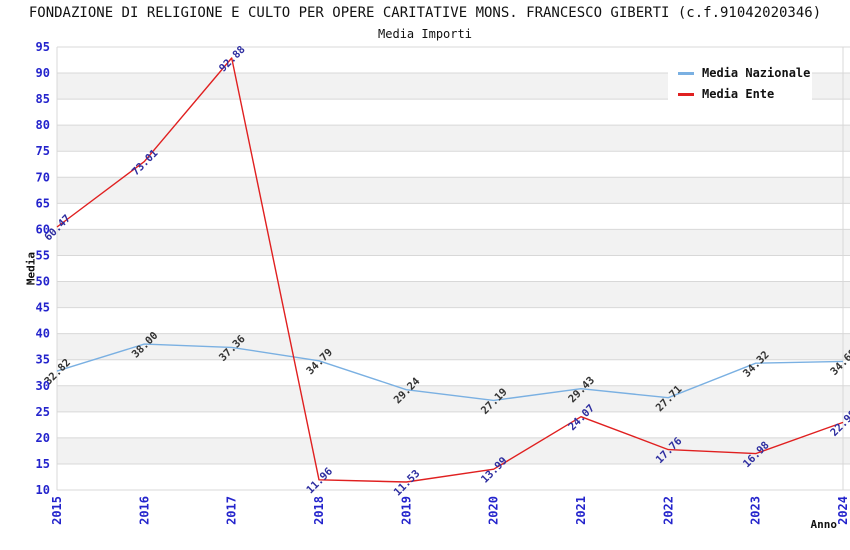 This screenshot has height=550, width=850. Describe the element at coordinates (581, 510) in the screenshot. I see `x-tick-label: 2021` at that location.